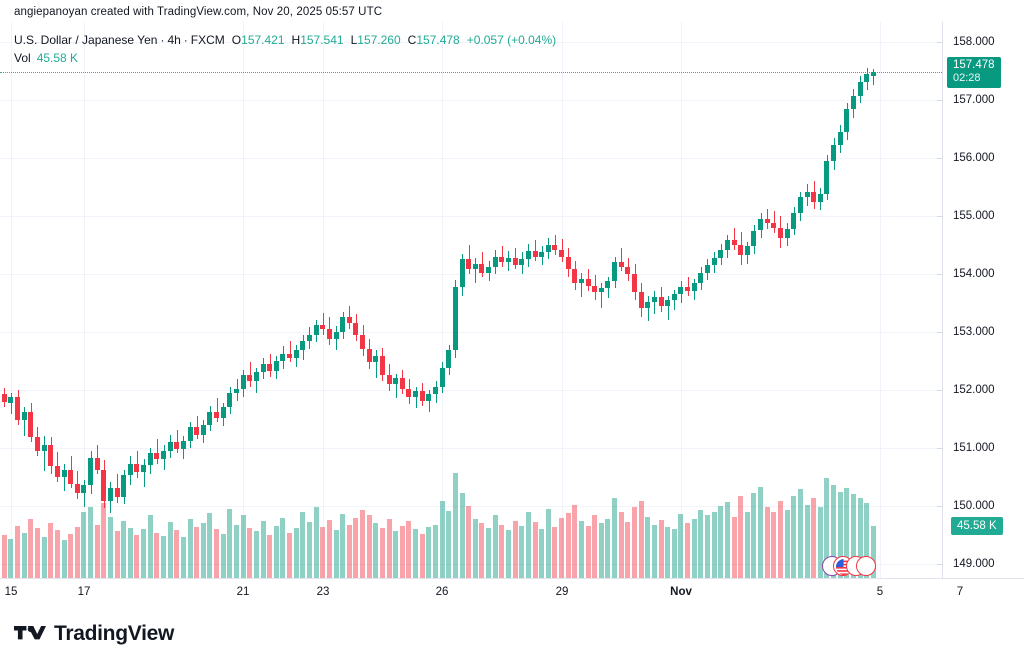  Describe the element at coordinates (512, 592) in the screenshot. I see `time-axis: 151721232629Nov571113161921` at that location.